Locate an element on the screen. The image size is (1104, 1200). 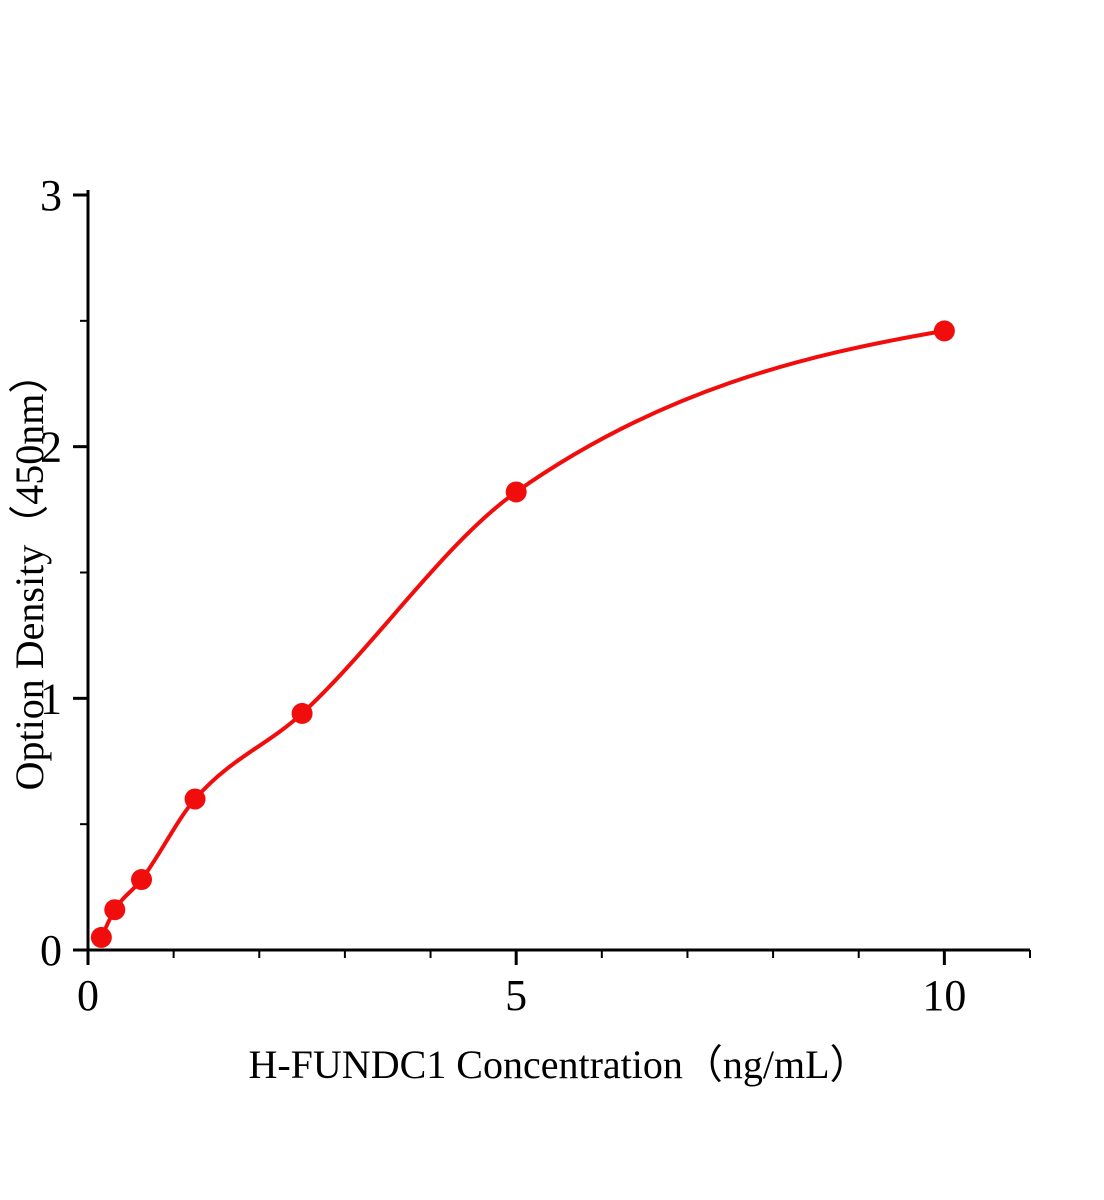
y-axis-tick-label: 0 is located at coordinates (51, 950).